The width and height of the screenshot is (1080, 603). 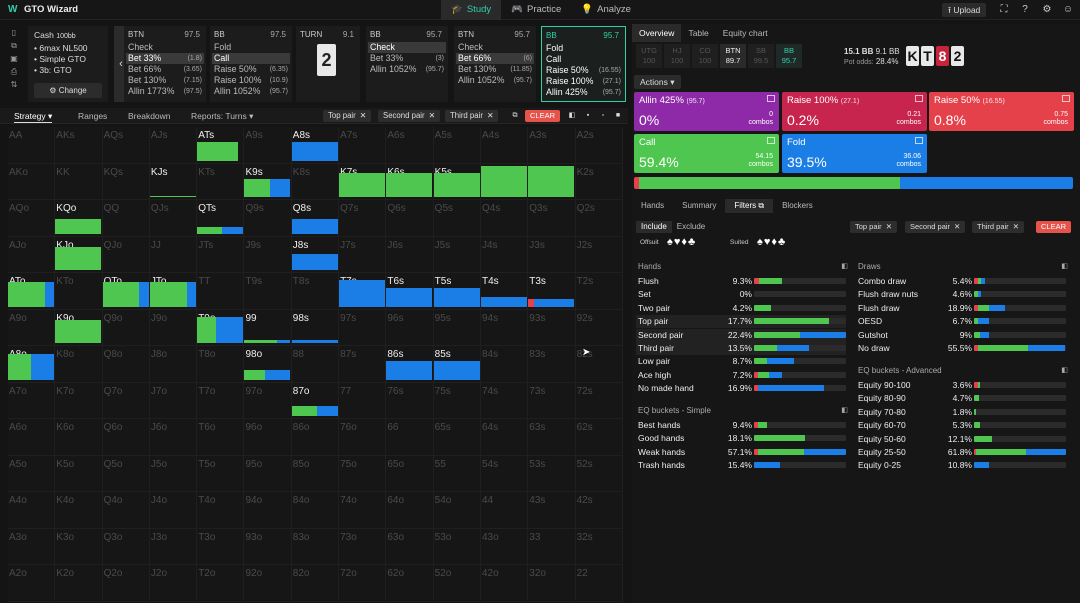 What do you see at coordinates (410, 473) in the screenshot?
I see `hand-cell-65o: 65o` at bounding box center [410, 473].